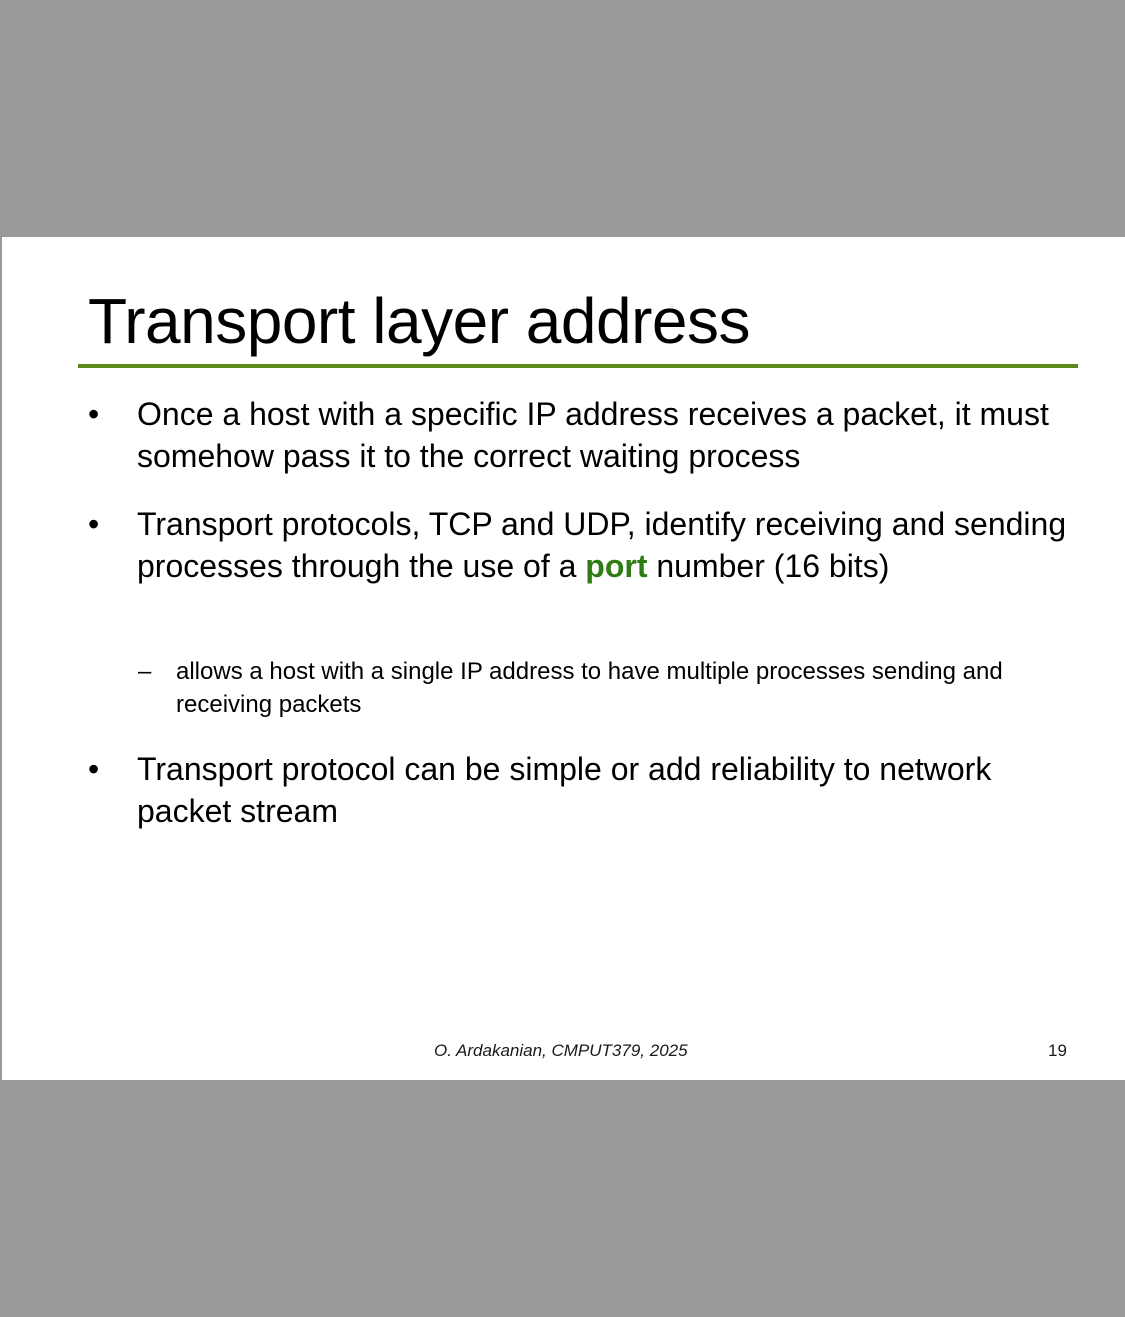  What do you see at coordinates (561, 1050) in the screenshot?
I see `footer-credit: O. Ardakanian, CMPUT379, 2025` at bounding box center [561, 1050].